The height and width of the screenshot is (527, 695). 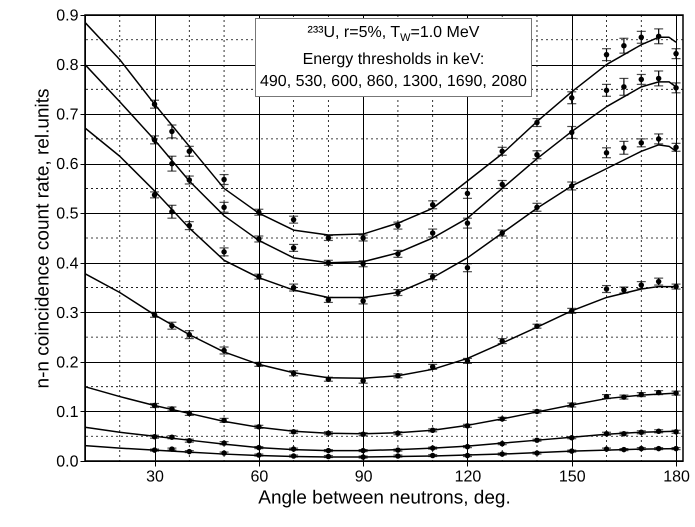 I want to click on x-tick-label: 180, so click(x=676, y=477).